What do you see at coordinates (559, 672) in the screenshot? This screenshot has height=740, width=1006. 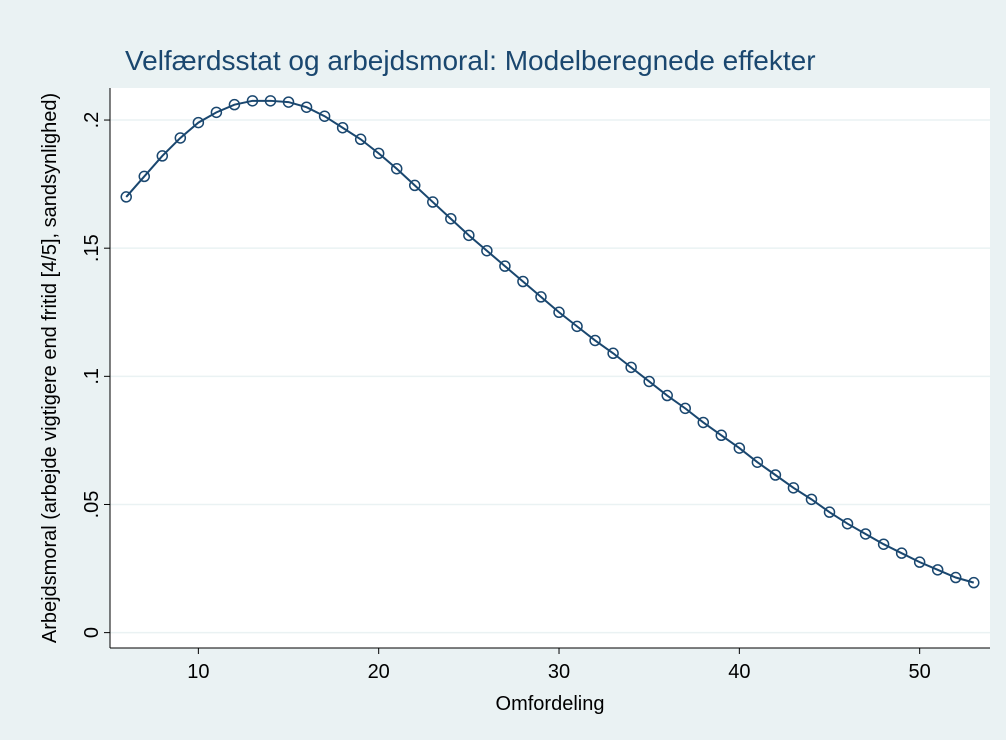 I see `x-tick-label: 30` at bounding box center [559, 672].